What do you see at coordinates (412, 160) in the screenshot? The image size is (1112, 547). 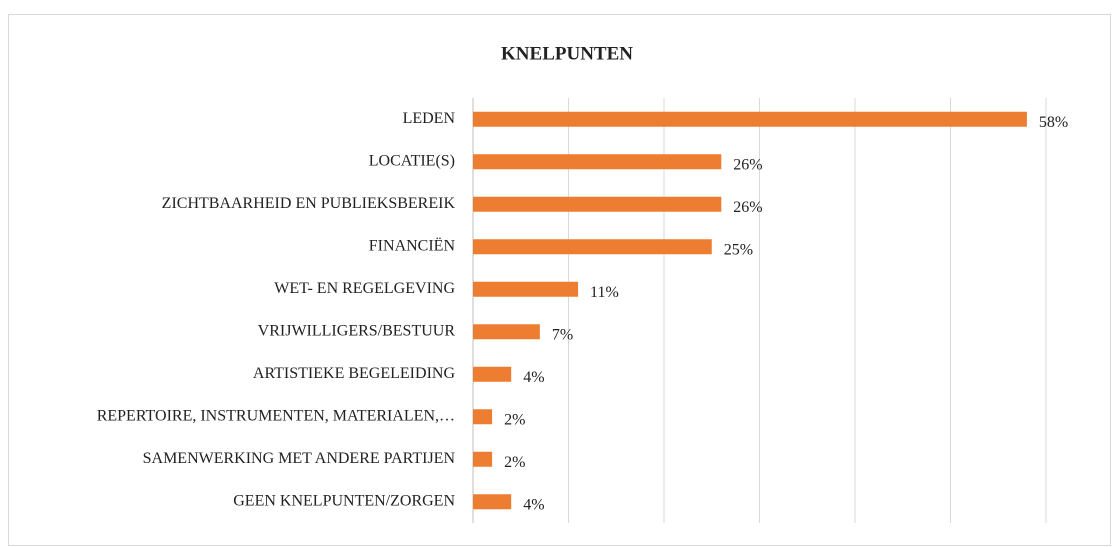 I see `y-tick-label: LOCATIE(S)` at bounding box center [412, 160].